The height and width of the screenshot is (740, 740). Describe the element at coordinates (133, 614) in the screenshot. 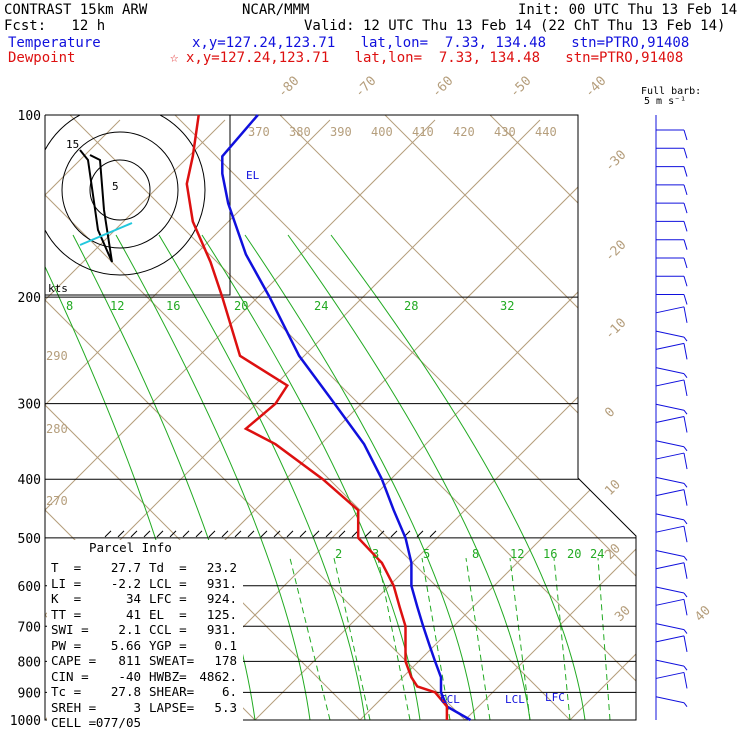

I see `parcel-cell: 41` at that location.